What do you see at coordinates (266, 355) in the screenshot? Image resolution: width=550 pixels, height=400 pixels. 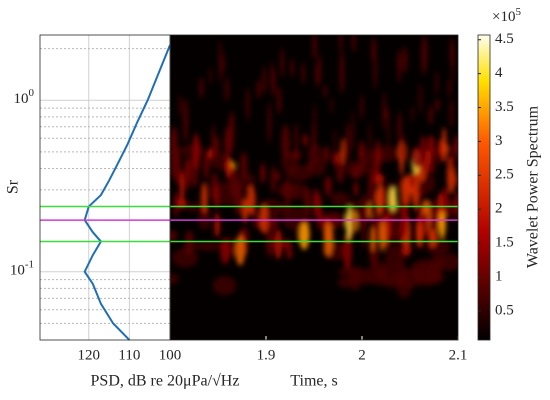 I see `x-tick-label: 1.9` at bounding box center [266, 355].